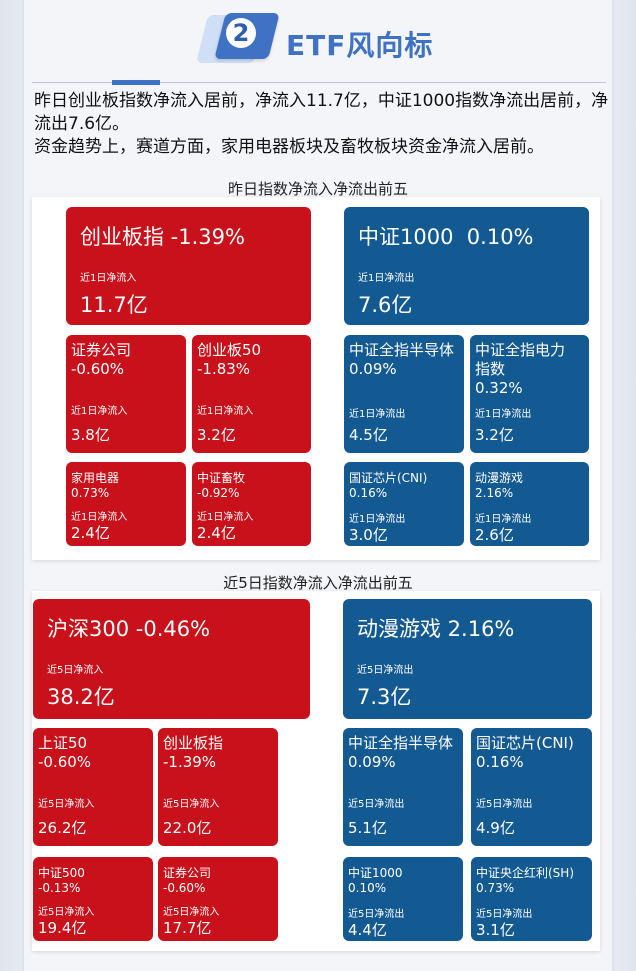  Describe the element at coordinates (529, 504) in the screenshot. I see `section1-outflow-tile: 动漫游戏 2.16% 近1日净流出 2.6亿` at that location.